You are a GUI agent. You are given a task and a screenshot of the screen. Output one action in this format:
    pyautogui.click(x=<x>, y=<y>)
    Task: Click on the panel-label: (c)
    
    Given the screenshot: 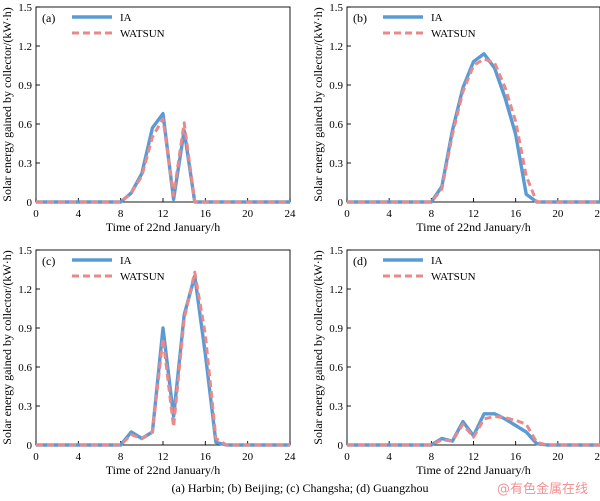 What is the action you would take?
    pyautogui.click(x=48, y=261)
    